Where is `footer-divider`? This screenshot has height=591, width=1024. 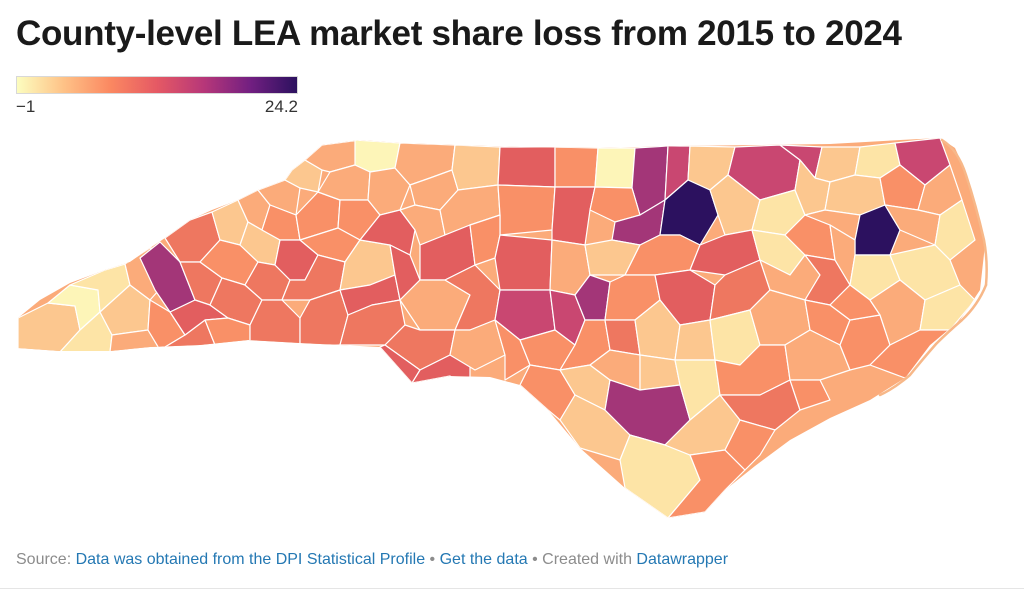 footer-divider is located at coordinates (512, 588).